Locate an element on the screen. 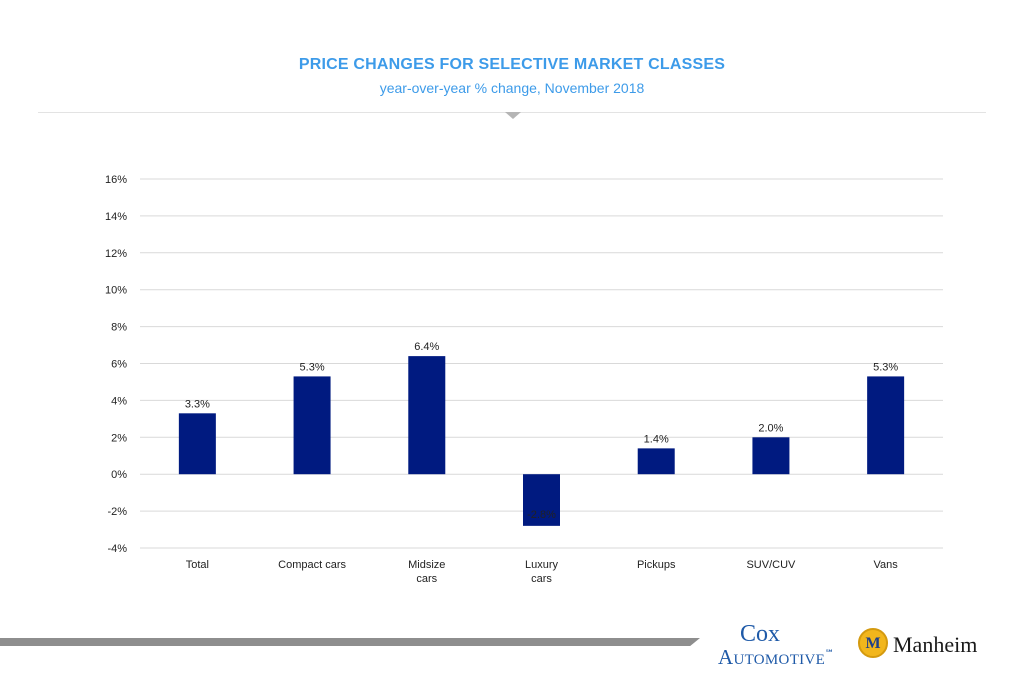 This screenshot has height=692, width=1024. x-tick-label: Pickups is located at coordinates (656, 565).